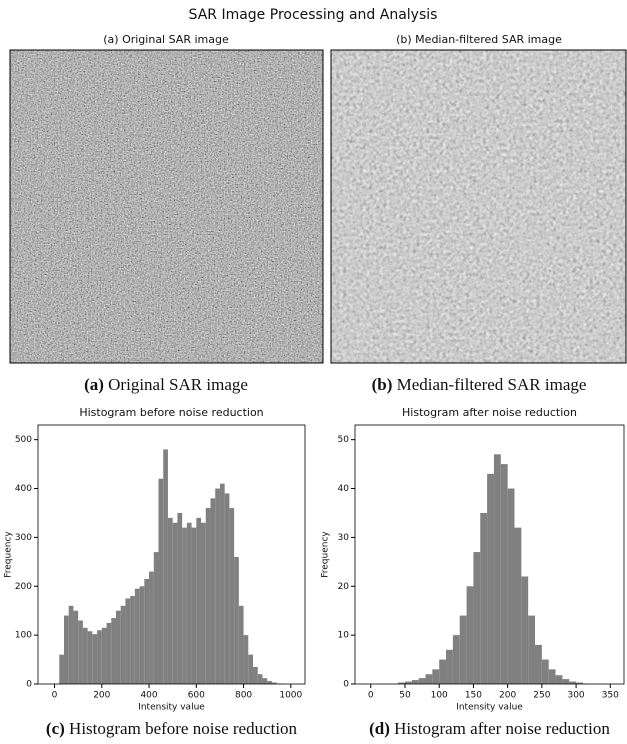 This screenshot has width=627, height=744. Describe the element at coordinates (479, 39) in the screenshot. I see `image-title: (b) Median-filtered SAR image` at that location.